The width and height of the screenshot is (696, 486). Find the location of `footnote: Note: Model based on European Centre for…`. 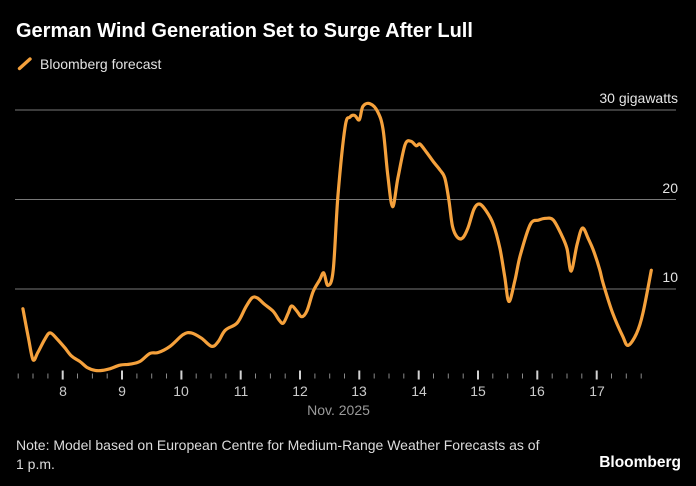

footnote: Note: Model based on European Centre for… is located at coordinates (277, 455).